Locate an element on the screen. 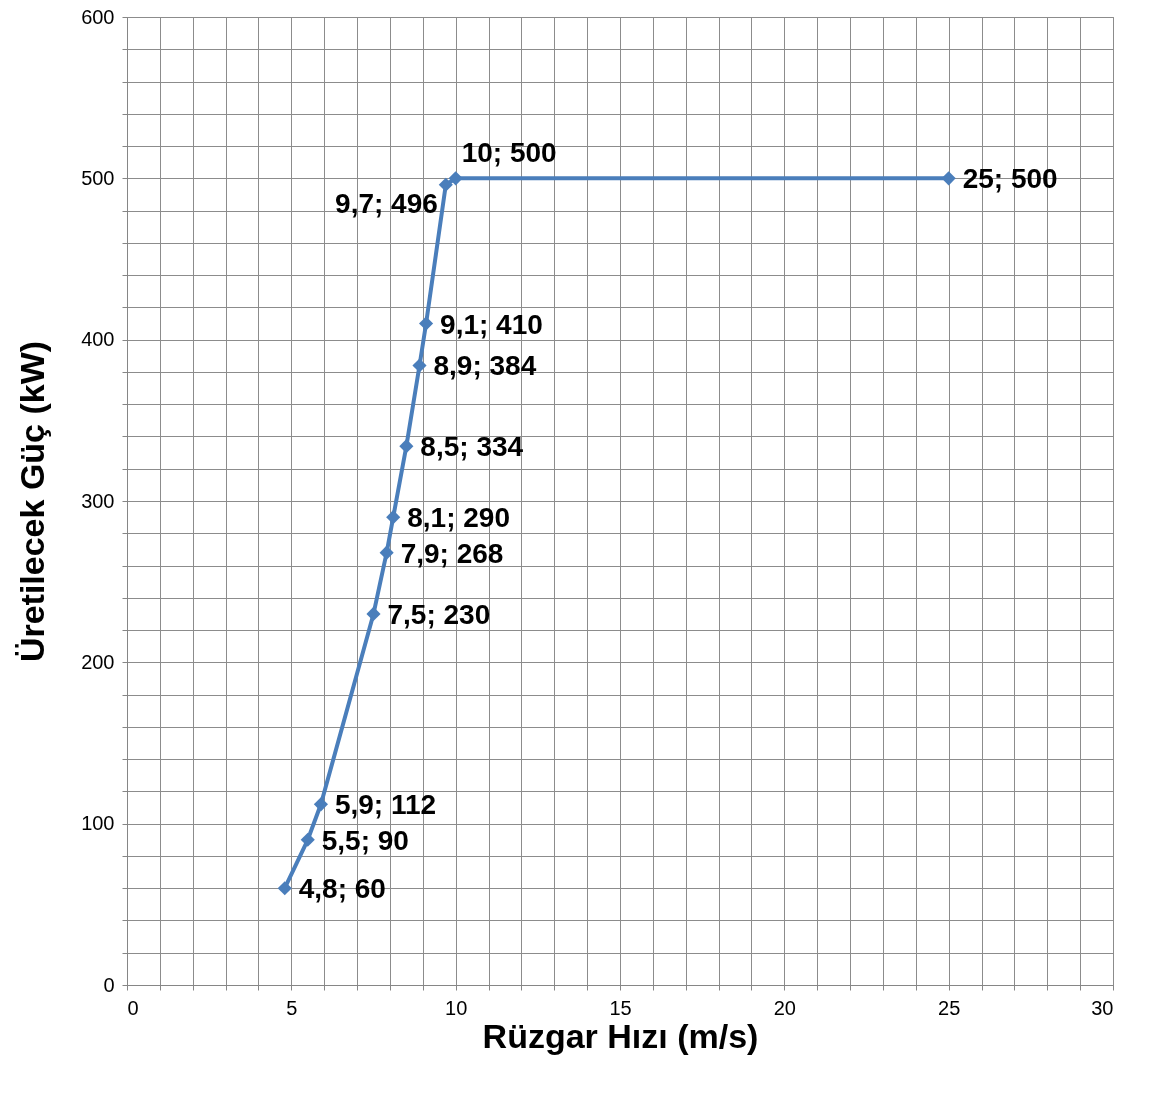 The width and height of the screenshot is (1153, 1094). y-tick-label: 600 is located at coordinates (98, 16).